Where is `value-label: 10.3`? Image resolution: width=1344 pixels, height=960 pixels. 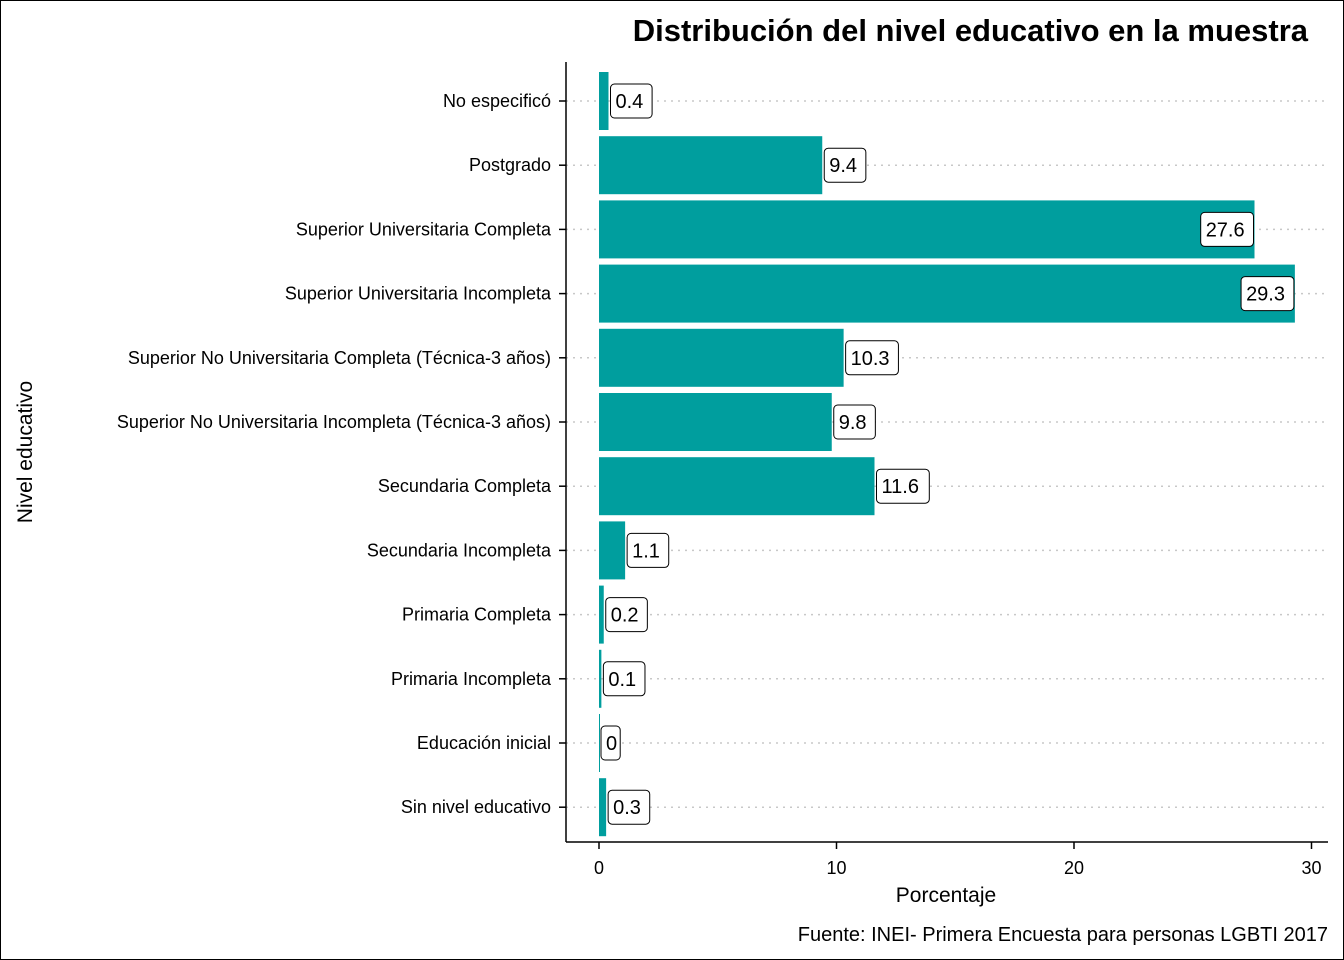 value-label: 10.3 is located at coordinates (870, 359).